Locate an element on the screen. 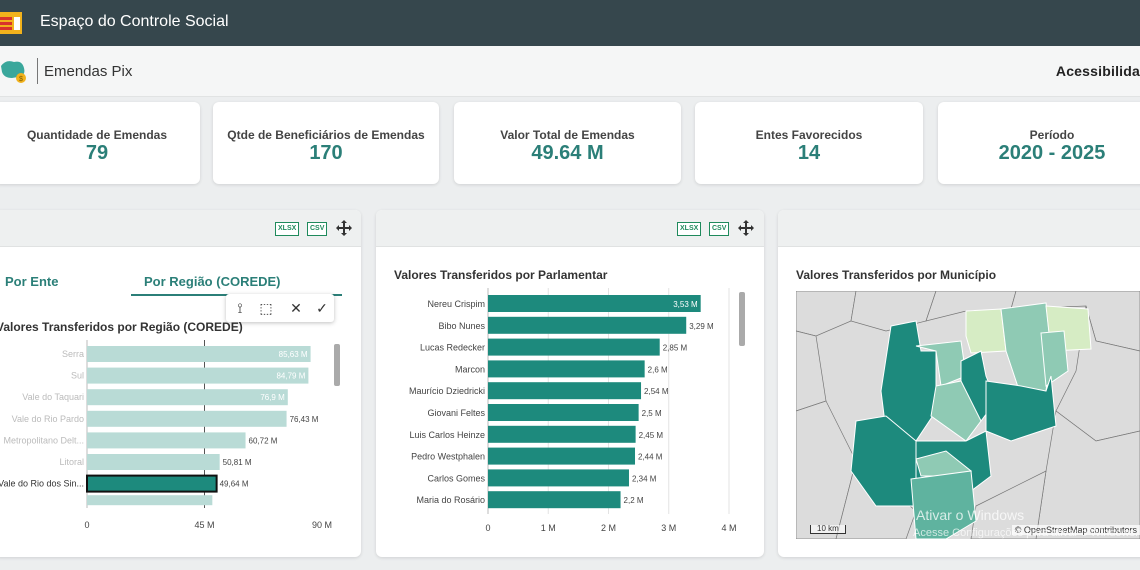 Image resolution: width=1140 pixels, height=570 pixels. logo-icon is located at coordinates (11, 23).